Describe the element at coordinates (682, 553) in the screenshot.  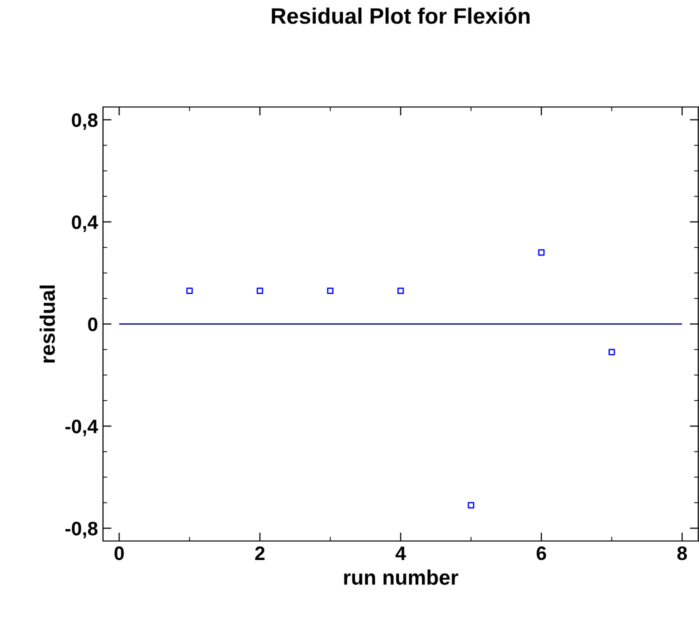
I see `x-tick-label: 8` at that location.